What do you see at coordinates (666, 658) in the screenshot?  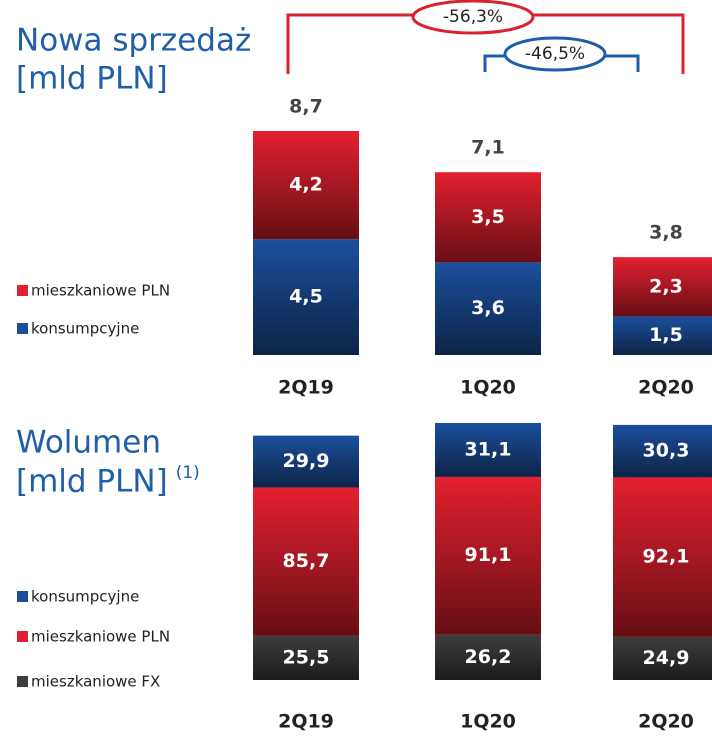 I see `data-label: 24,9` at bounding box center [666, 658].